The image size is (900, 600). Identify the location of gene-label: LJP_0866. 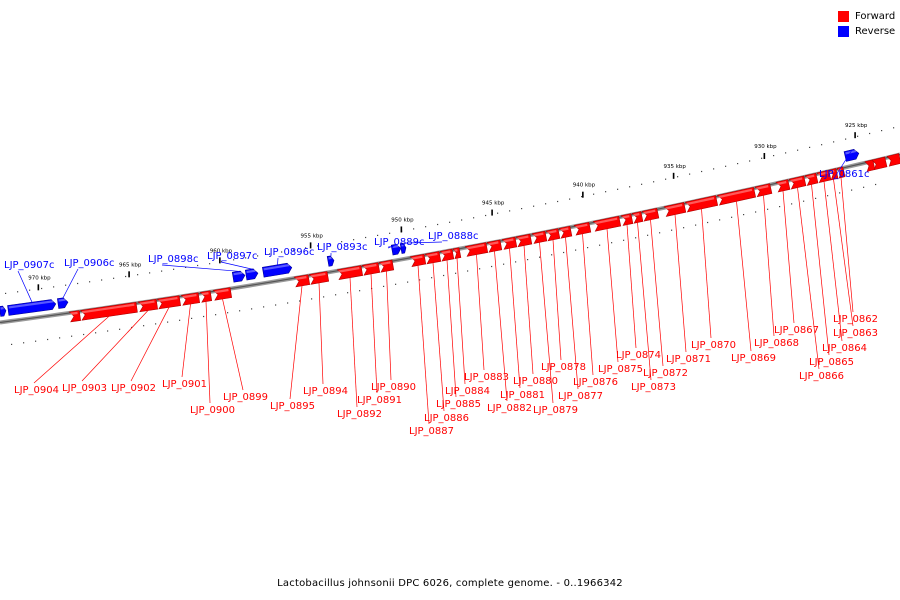
(821, 376).